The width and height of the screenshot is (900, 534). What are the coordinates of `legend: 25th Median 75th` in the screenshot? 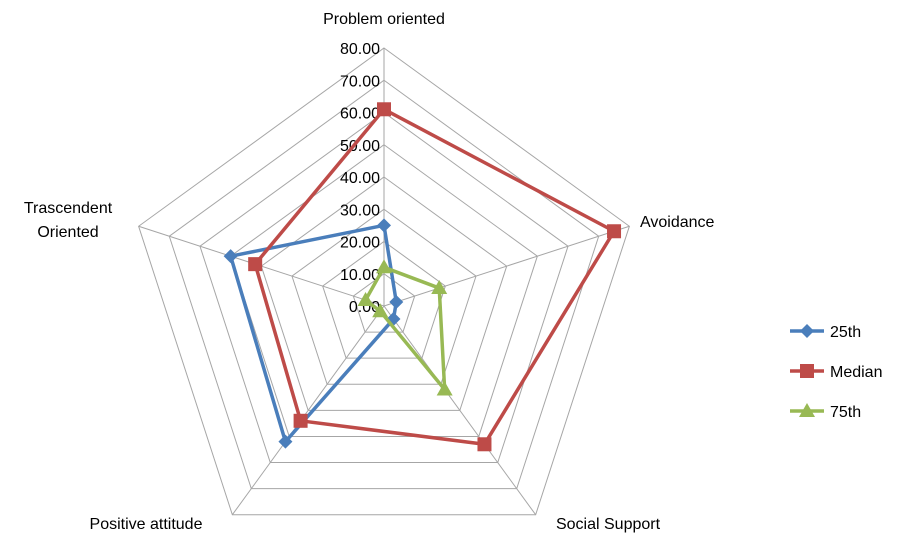 It's located at (836, 372).